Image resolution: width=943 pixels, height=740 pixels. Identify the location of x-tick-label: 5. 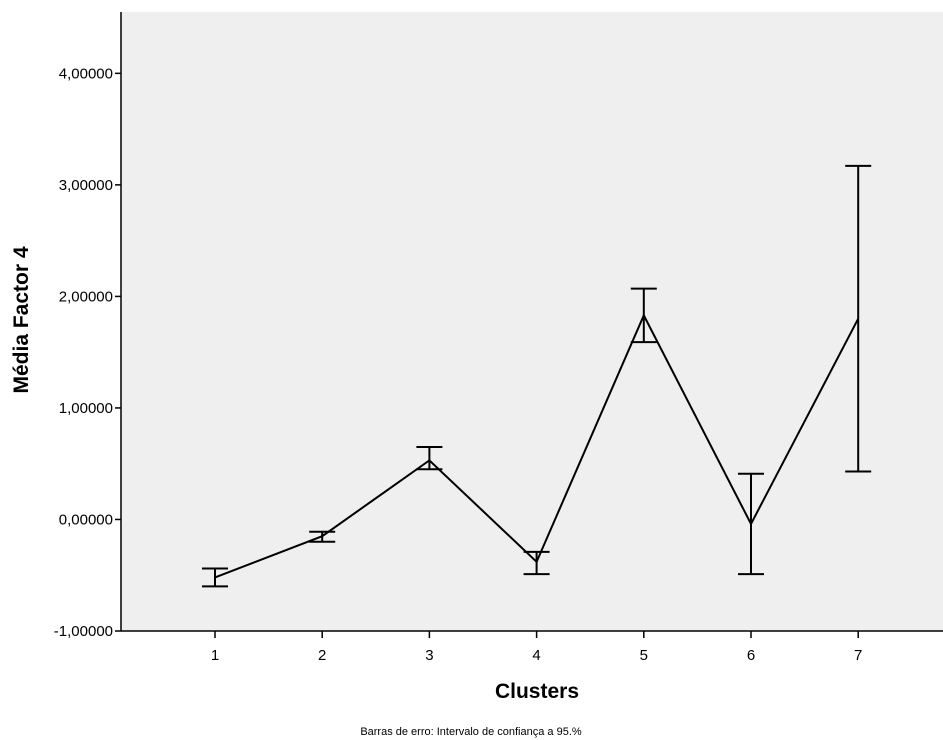
(644, 655).